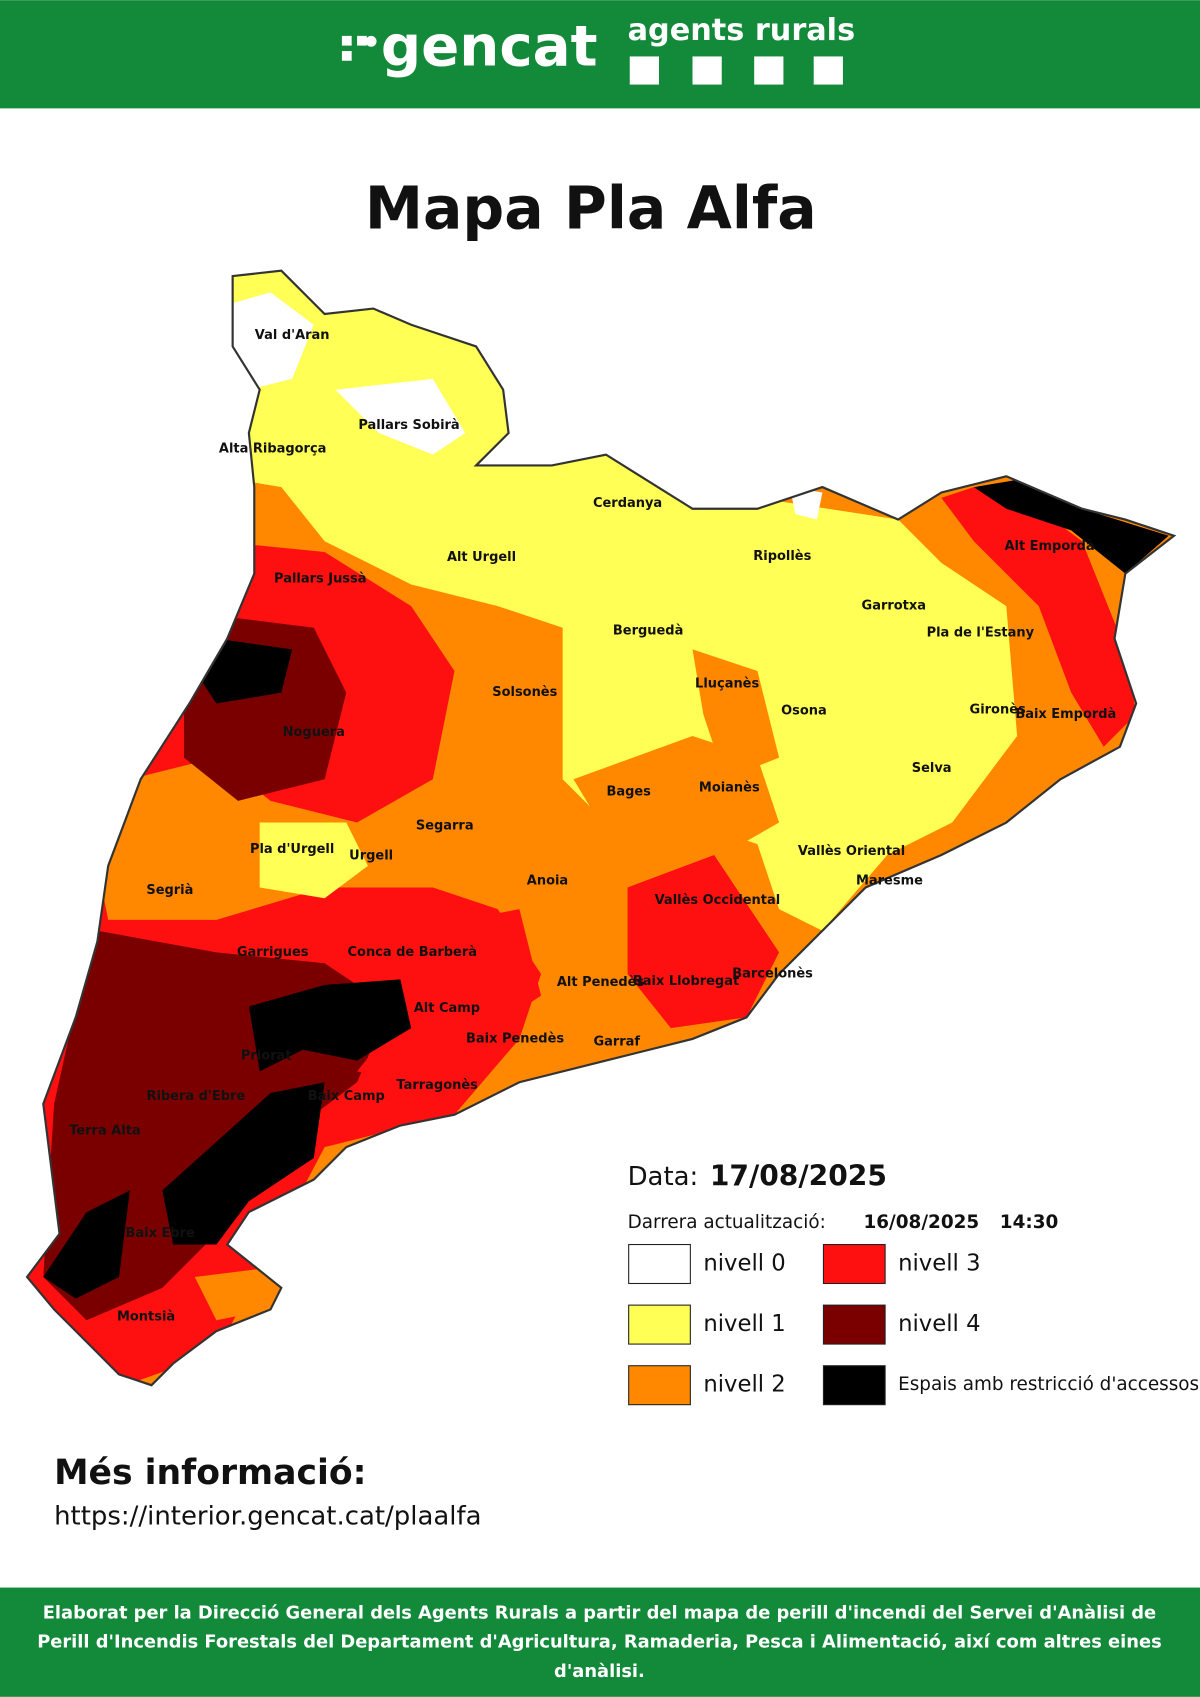 The height and width of the screenshot is (1697, 1200). I want to click on legend-label: nivell 2, so click(744, 1385).